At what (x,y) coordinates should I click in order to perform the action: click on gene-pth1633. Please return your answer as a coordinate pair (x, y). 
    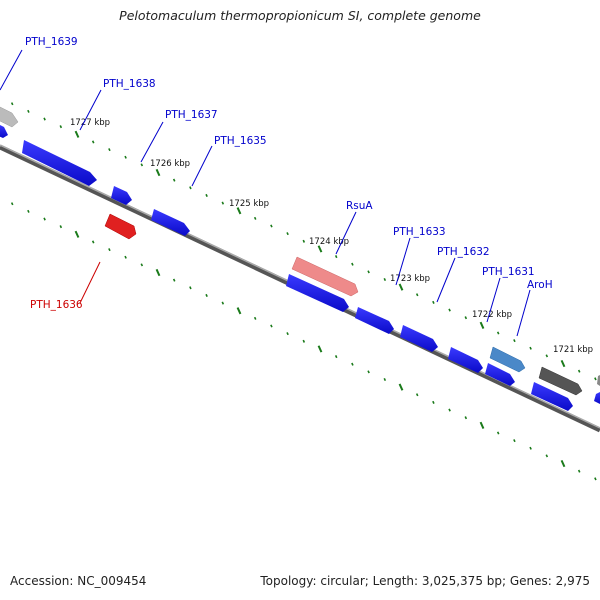
    Looking at the image, I should click on (317, 293).